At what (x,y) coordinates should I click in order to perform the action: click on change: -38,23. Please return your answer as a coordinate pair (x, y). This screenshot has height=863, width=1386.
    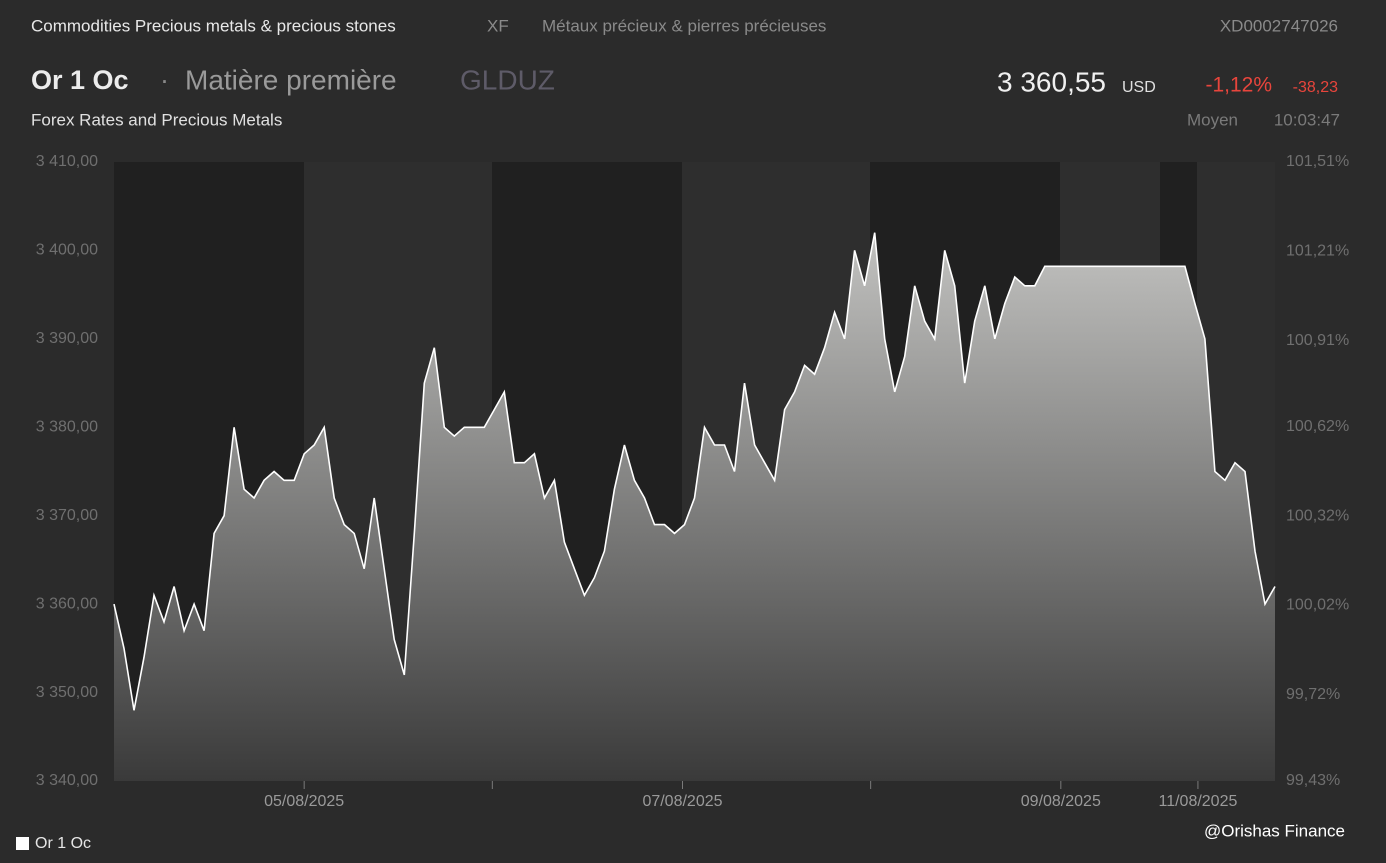
    Looking at the image, I should click on (1315, 87).